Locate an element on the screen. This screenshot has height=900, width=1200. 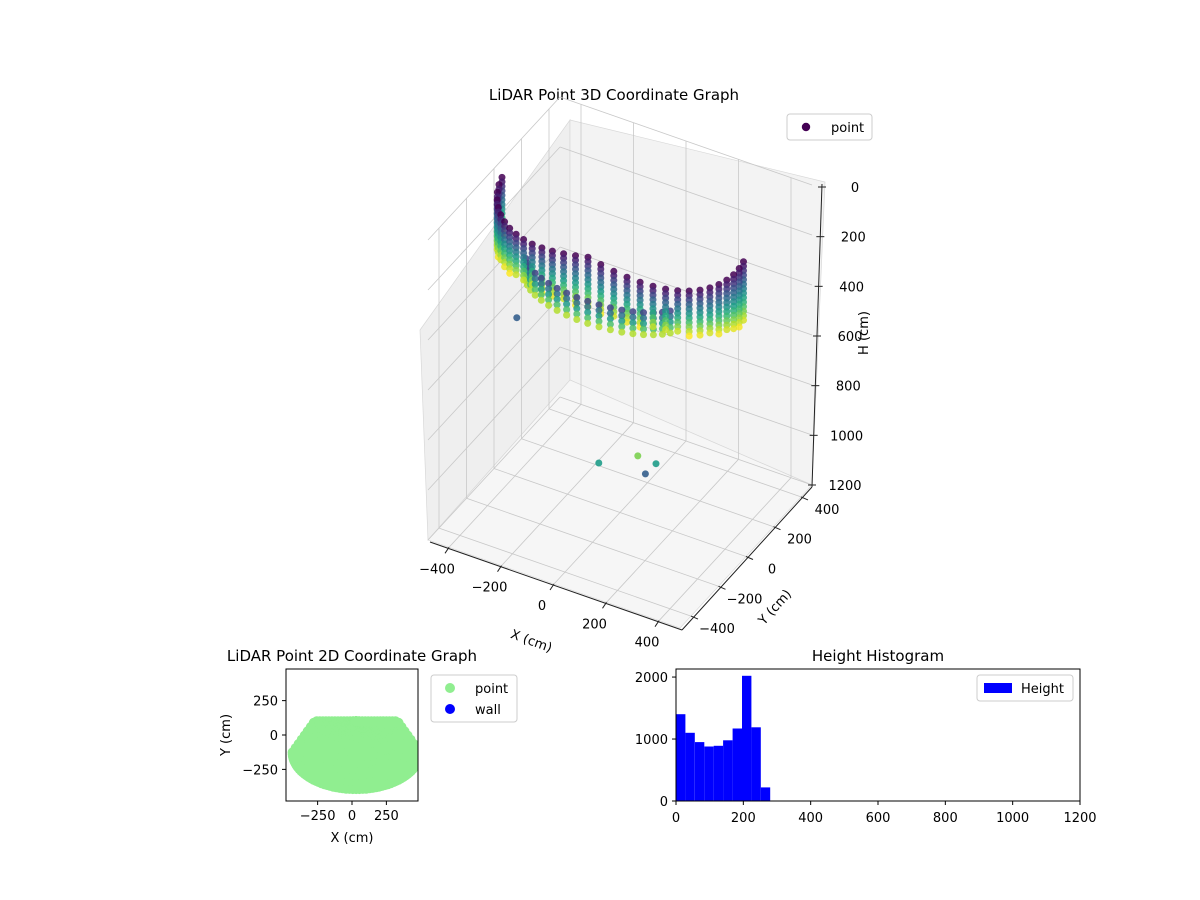
z-tick-label-3d: 400 is located at coordinates (851, 287).